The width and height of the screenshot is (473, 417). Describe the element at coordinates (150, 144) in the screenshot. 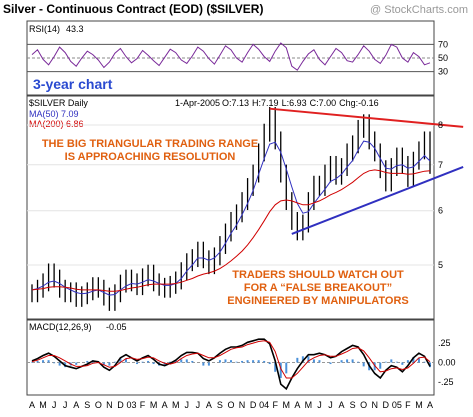

I see `annotation-line-1: THE BIG TRIANGULAR TRADING RANGE` at that location.